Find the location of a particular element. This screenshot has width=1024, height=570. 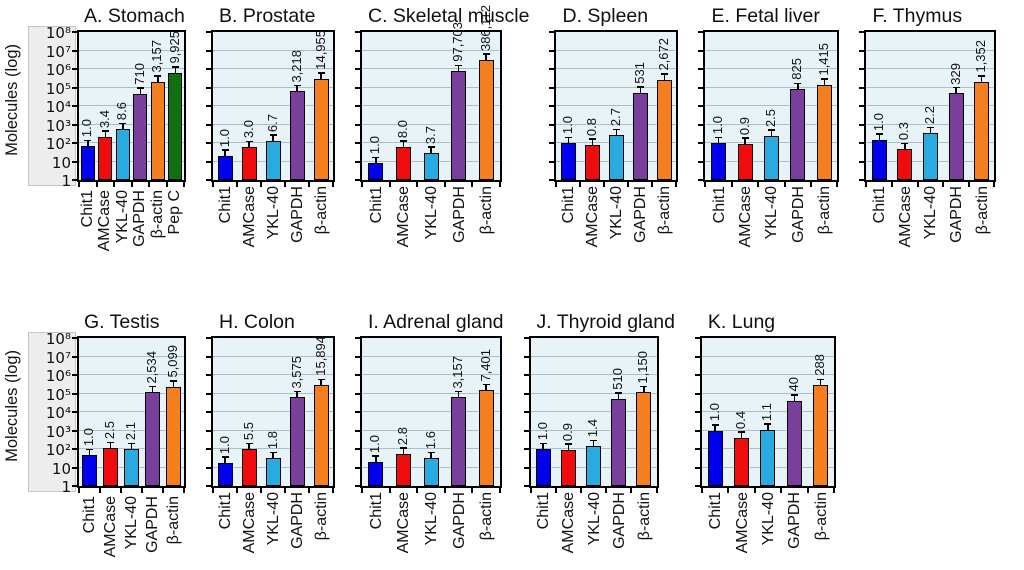

bar-value-label: 0.8 is located at coordinates (591, 126).